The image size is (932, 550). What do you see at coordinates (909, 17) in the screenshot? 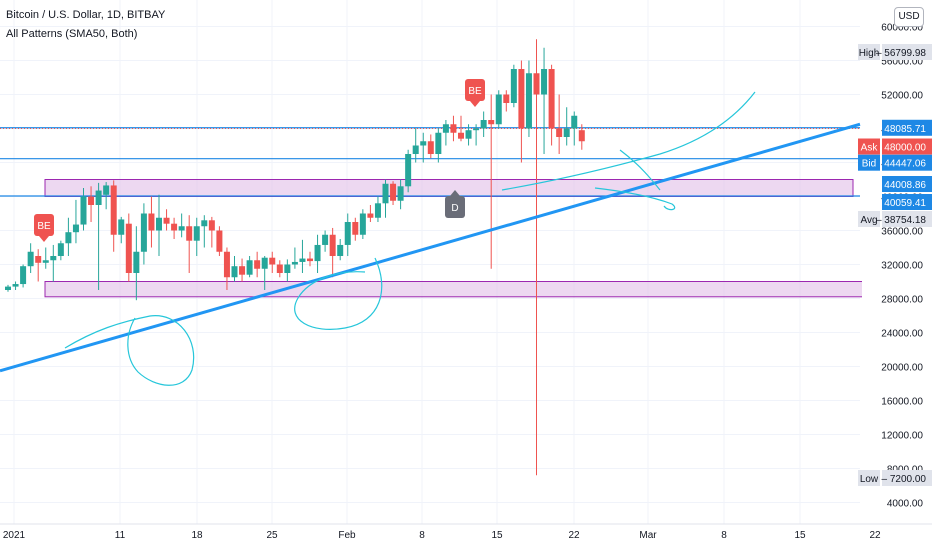
I see `currency-button: USD` at bounding box center [909, 17].